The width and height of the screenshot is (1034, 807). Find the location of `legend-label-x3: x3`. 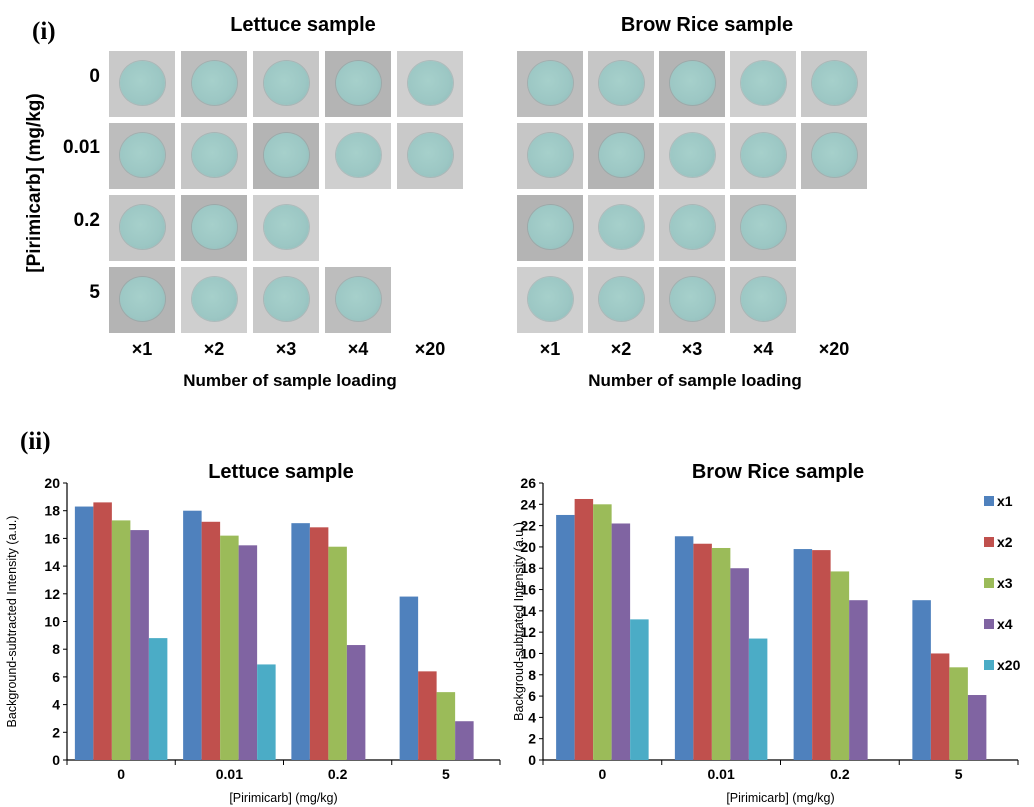

legend-label-x3: x3 is located at coordinates (1005, 583).